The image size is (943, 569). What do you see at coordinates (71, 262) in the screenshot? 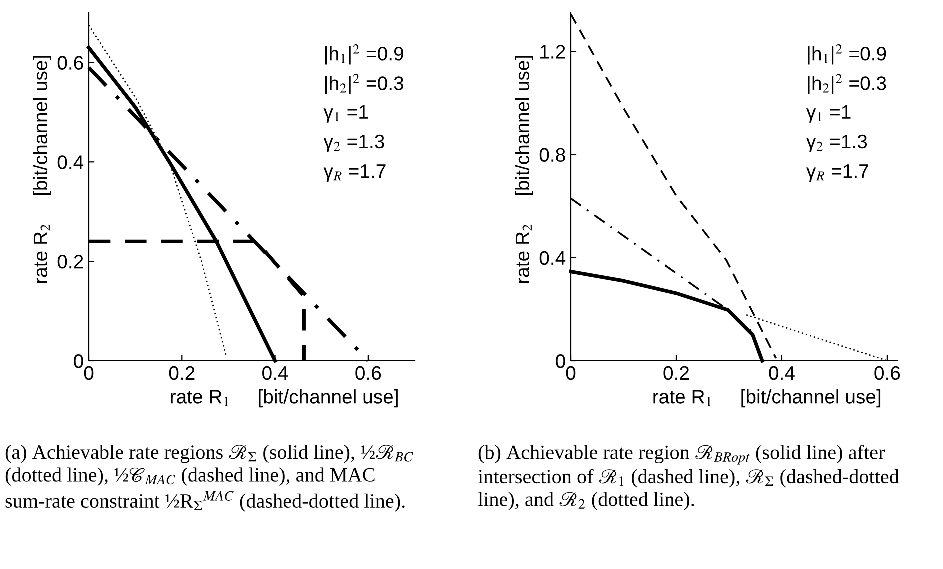
I see `y-tick-label: 0.2` at bounding box center [71, 262].